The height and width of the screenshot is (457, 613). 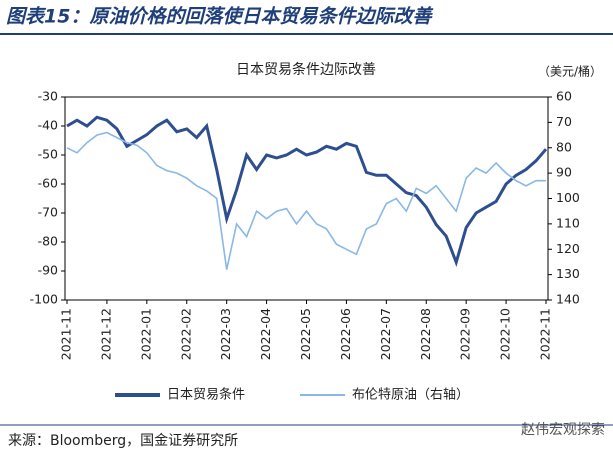 I want to click on x-tick-label: 2022-03, so click(x=225, y=334).